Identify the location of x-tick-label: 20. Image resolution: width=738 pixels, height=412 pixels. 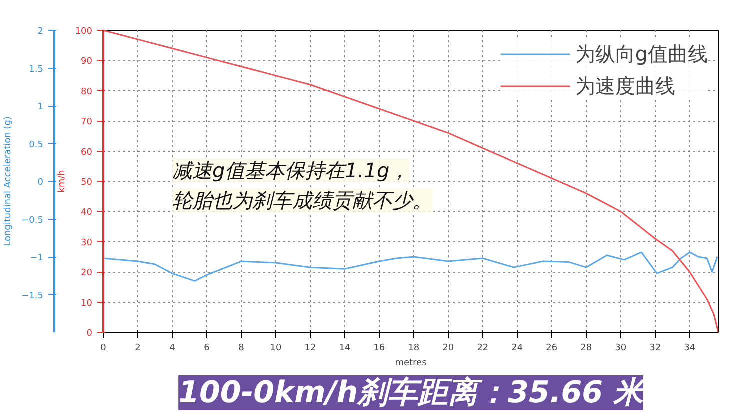
(448, 349).